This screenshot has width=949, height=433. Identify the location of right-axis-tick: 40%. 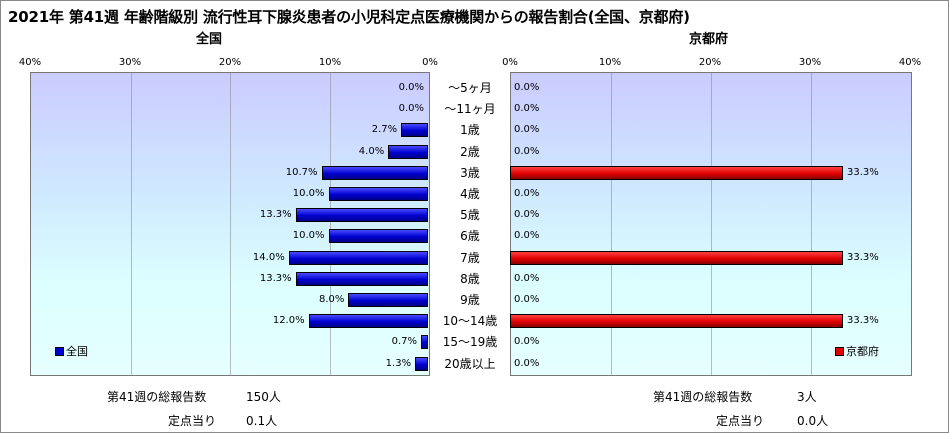
(910, 62).